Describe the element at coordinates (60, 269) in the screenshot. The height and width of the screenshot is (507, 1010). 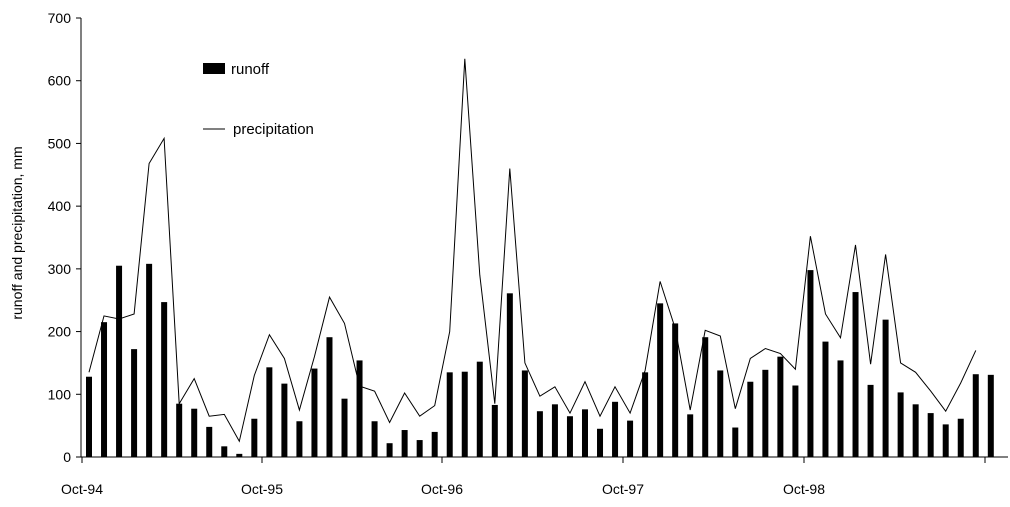
I see `y-tick-label: 300` at that location.